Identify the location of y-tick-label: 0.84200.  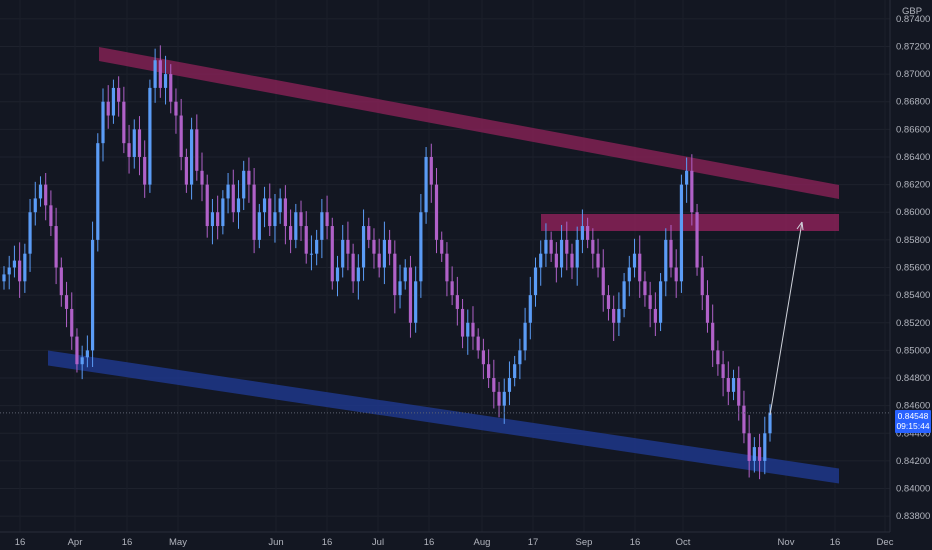
(913, 461).